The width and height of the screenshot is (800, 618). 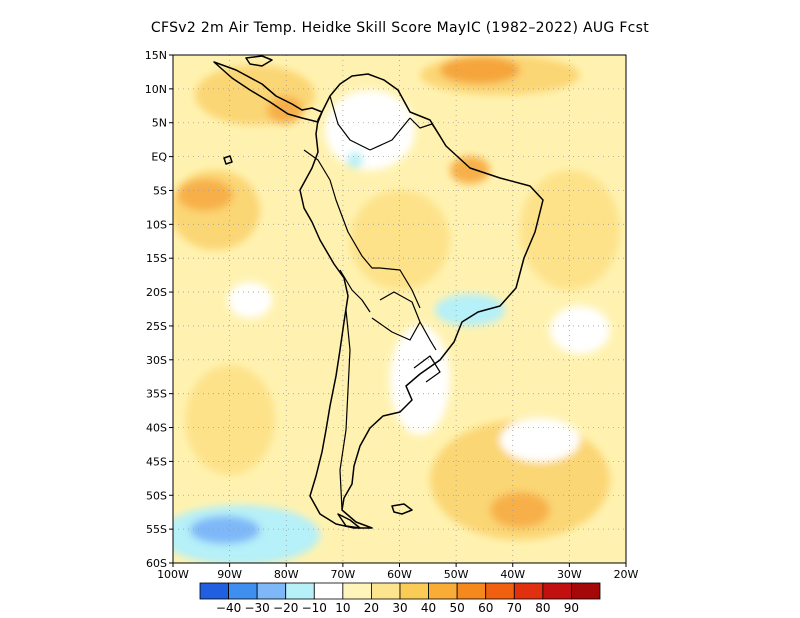 What do you see at coordinates (427, 369) in the screenshot?
I see `border-uruguay` at bounding box center [427, 369].